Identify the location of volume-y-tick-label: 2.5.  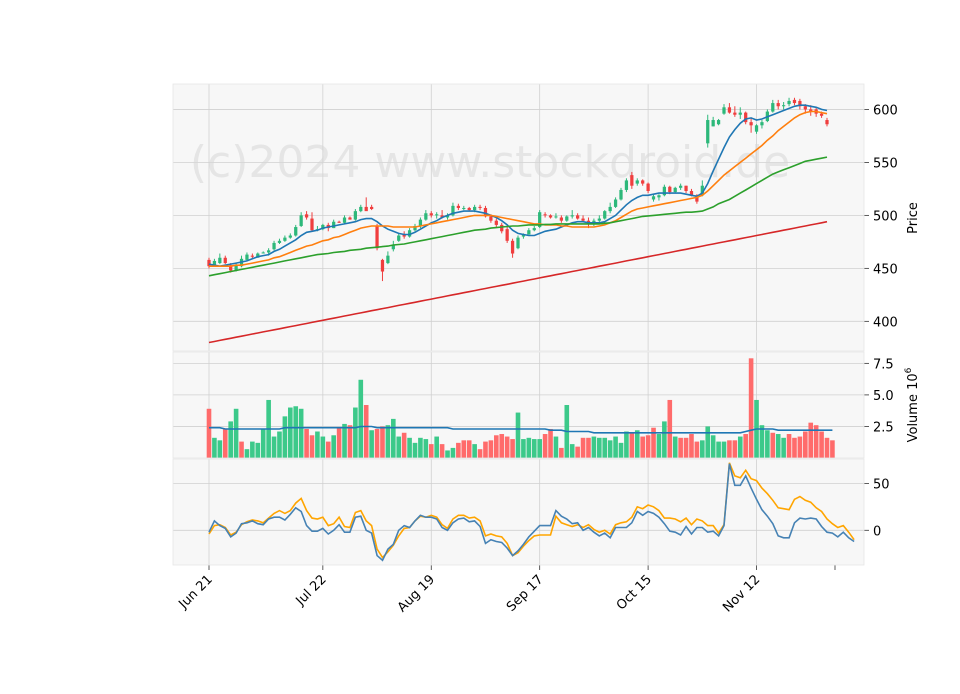
(883, 427).